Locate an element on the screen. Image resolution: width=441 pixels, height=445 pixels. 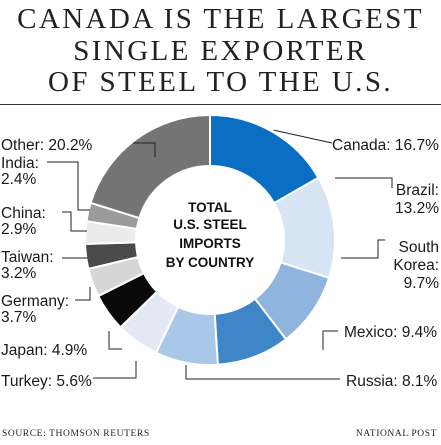
center-label-line-1: TOTAL is located at coordinates (210, 207).